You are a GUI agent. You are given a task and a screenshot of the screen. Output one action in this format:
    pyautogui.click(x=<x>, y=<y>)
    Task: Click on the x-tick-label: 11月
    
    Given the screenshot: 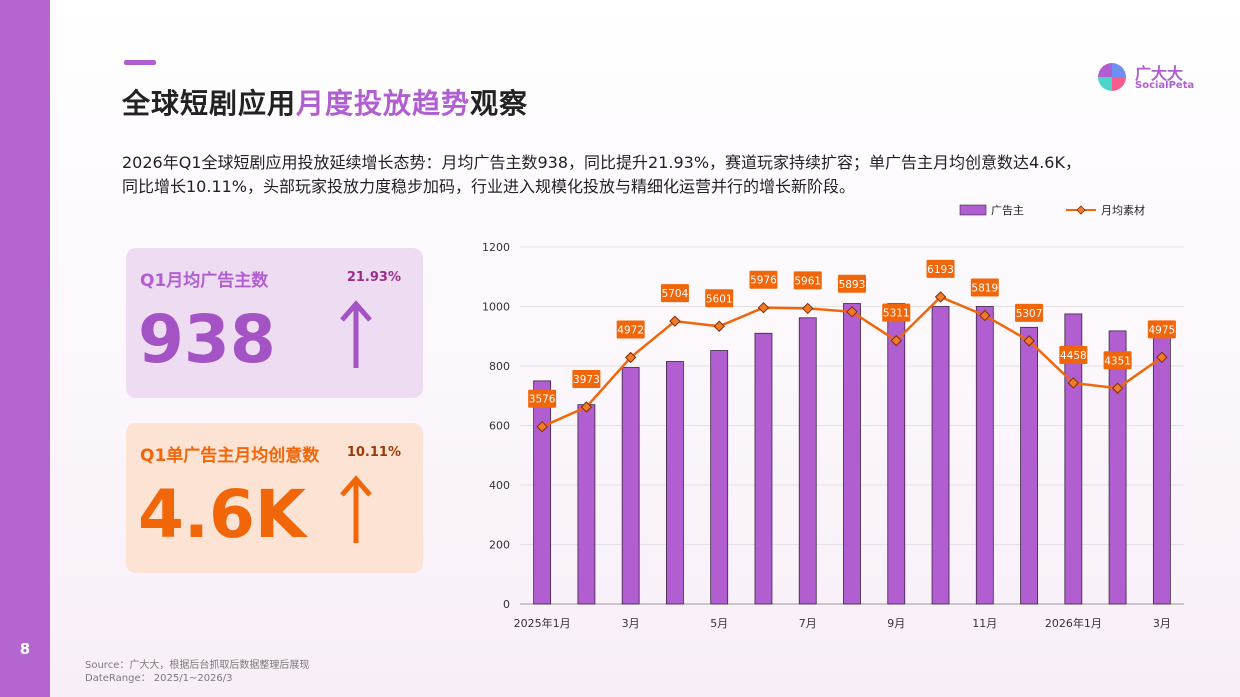 What is the action you would take?
    pyautogui.click(x=984, y=623)
    